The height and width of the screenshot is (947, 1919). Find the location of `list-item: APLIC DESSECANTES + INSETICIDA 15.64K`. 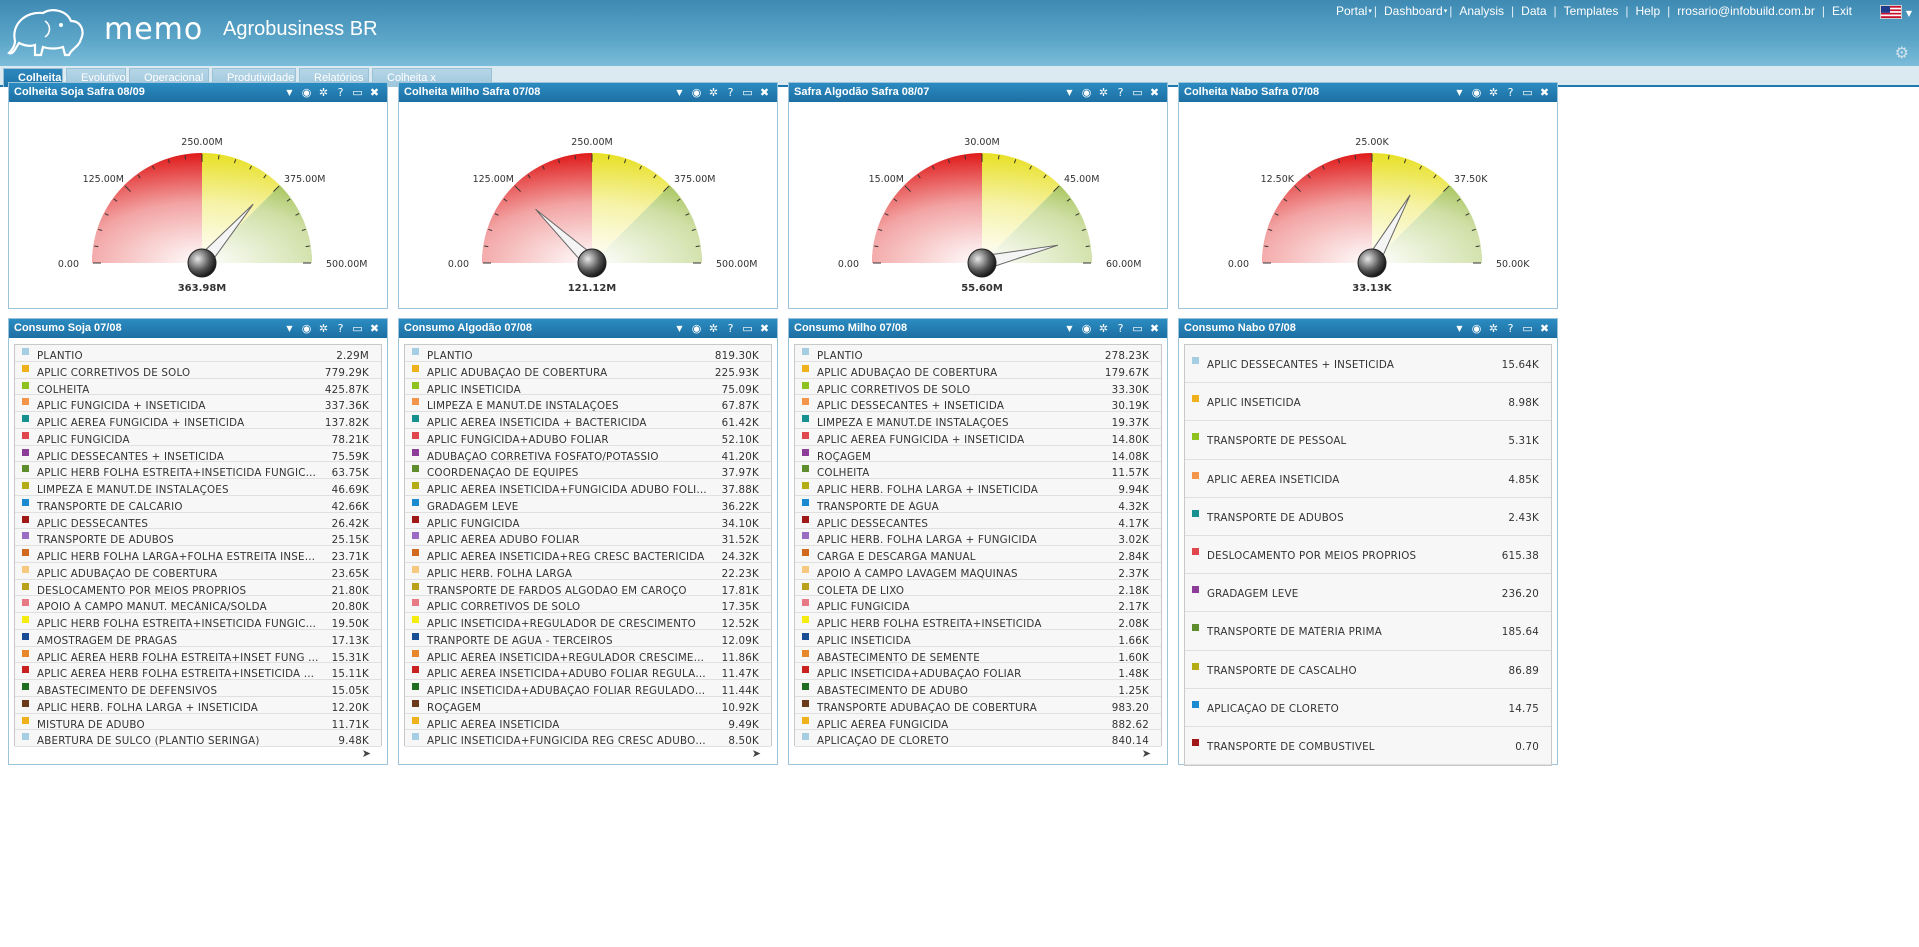

list-item: APLIC DESSECANTES + INSETICIDA 15.64K is located at coordinates (1368, 364).